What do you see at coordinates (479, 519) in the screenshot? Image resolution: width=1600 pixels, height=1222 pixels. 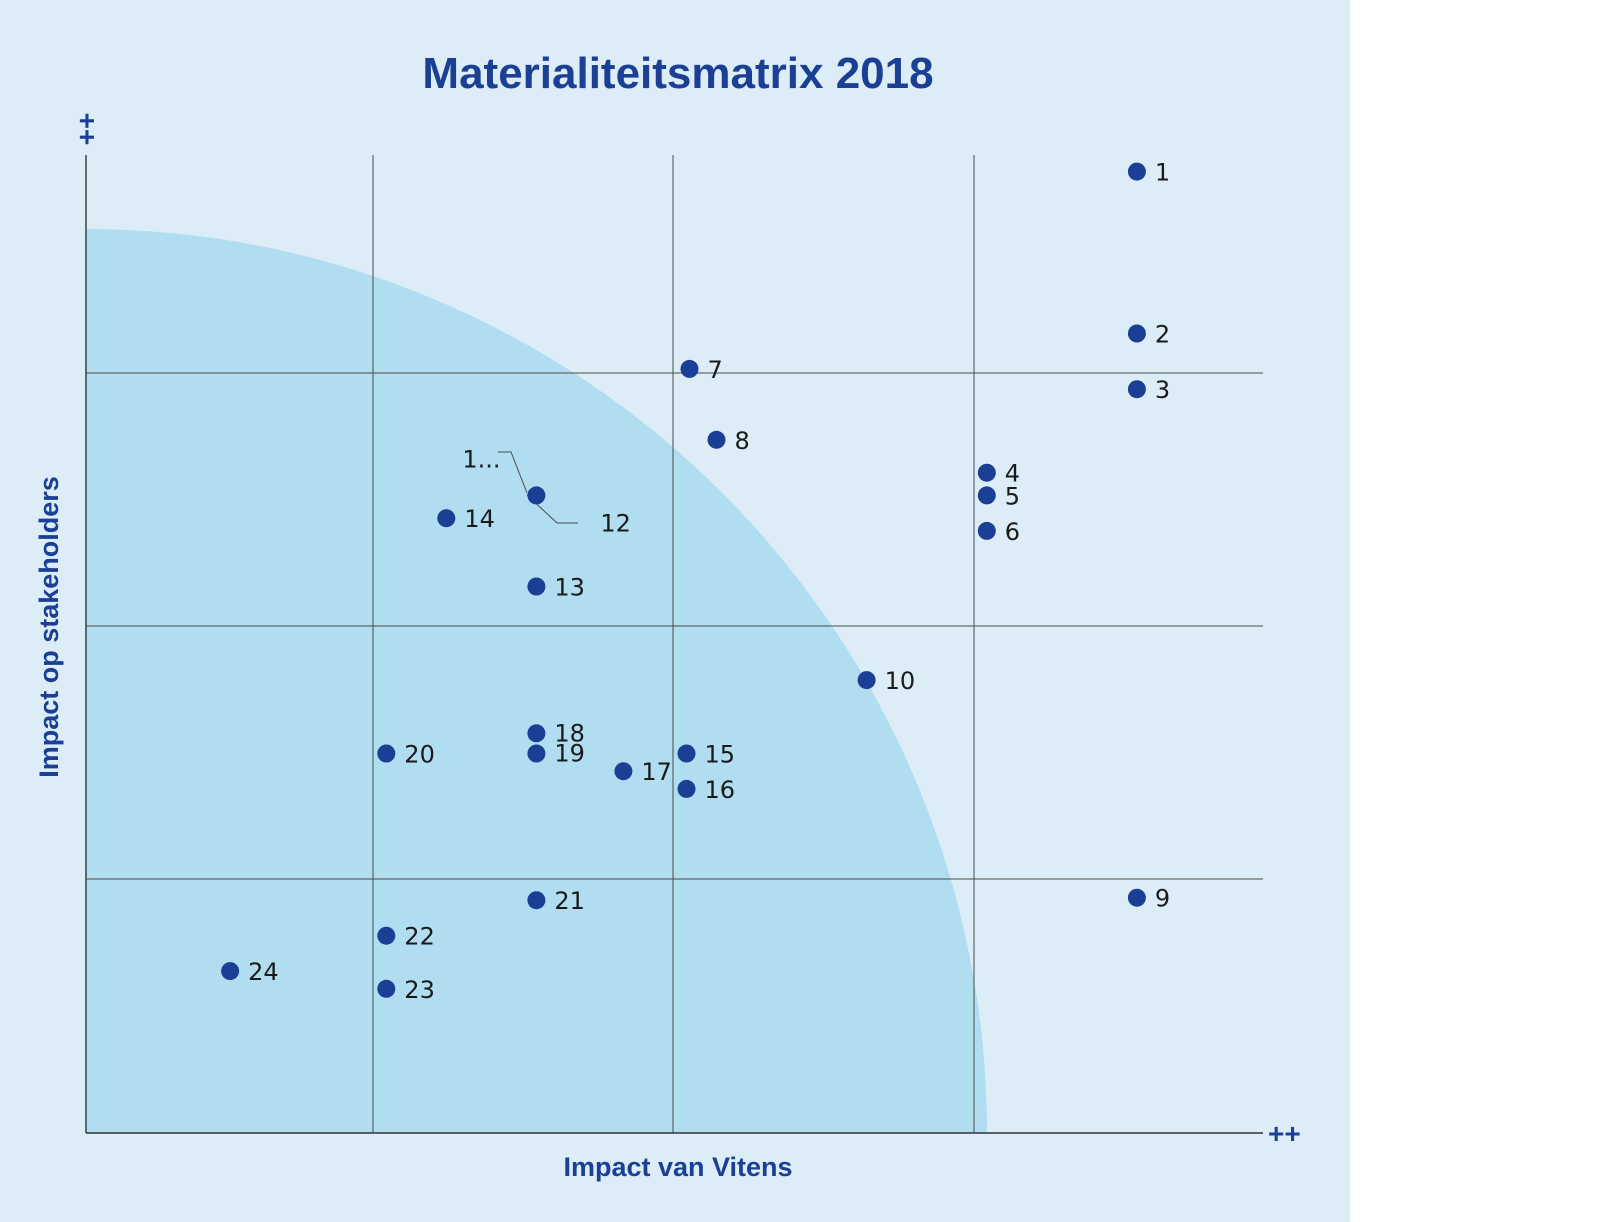 I see `point-label-14-13: 14` at bounding box center [479, 519].